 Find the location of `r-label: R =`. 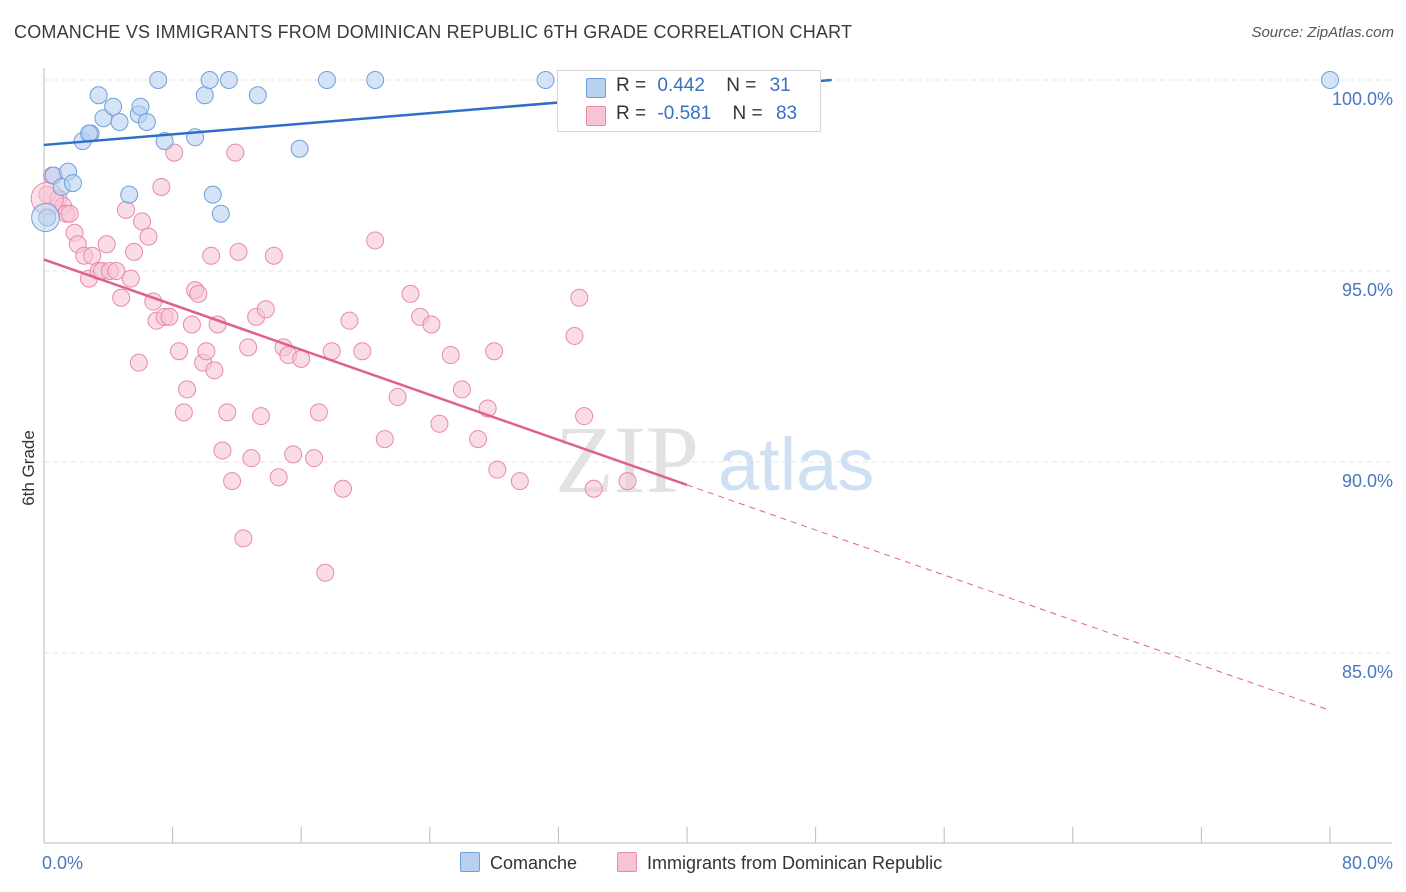

r-label: R = is located at coordinates (631, 113).